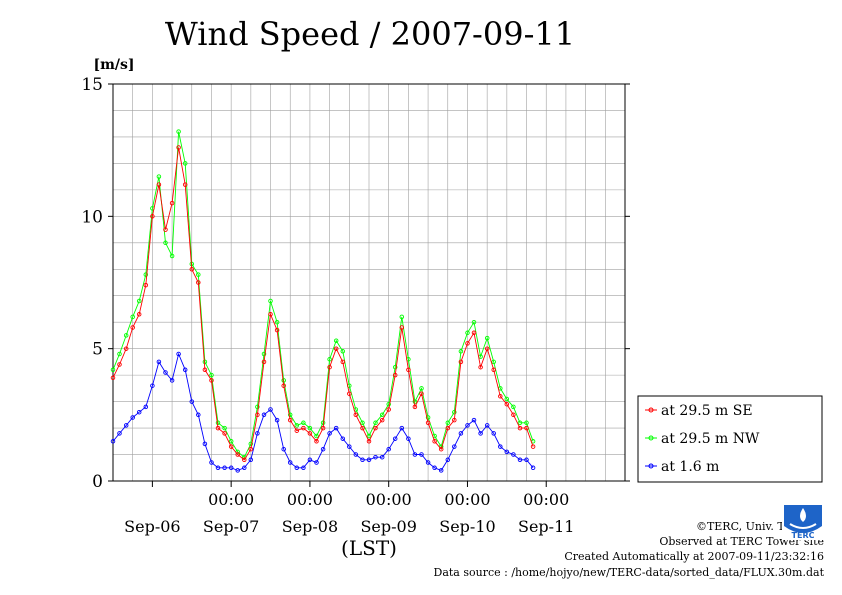  What do you see at coordinates (97, 482) in the screenshot?
I see `y-tick-label: 0` at bounding box center [97, 482].